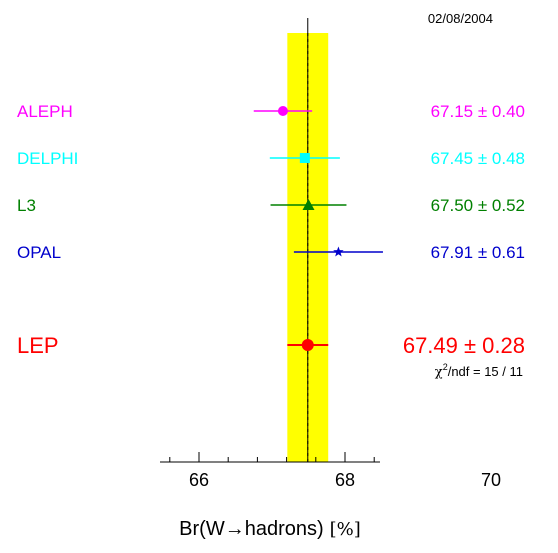  I want to click on x-tick-label: 66, so click(199, 480).